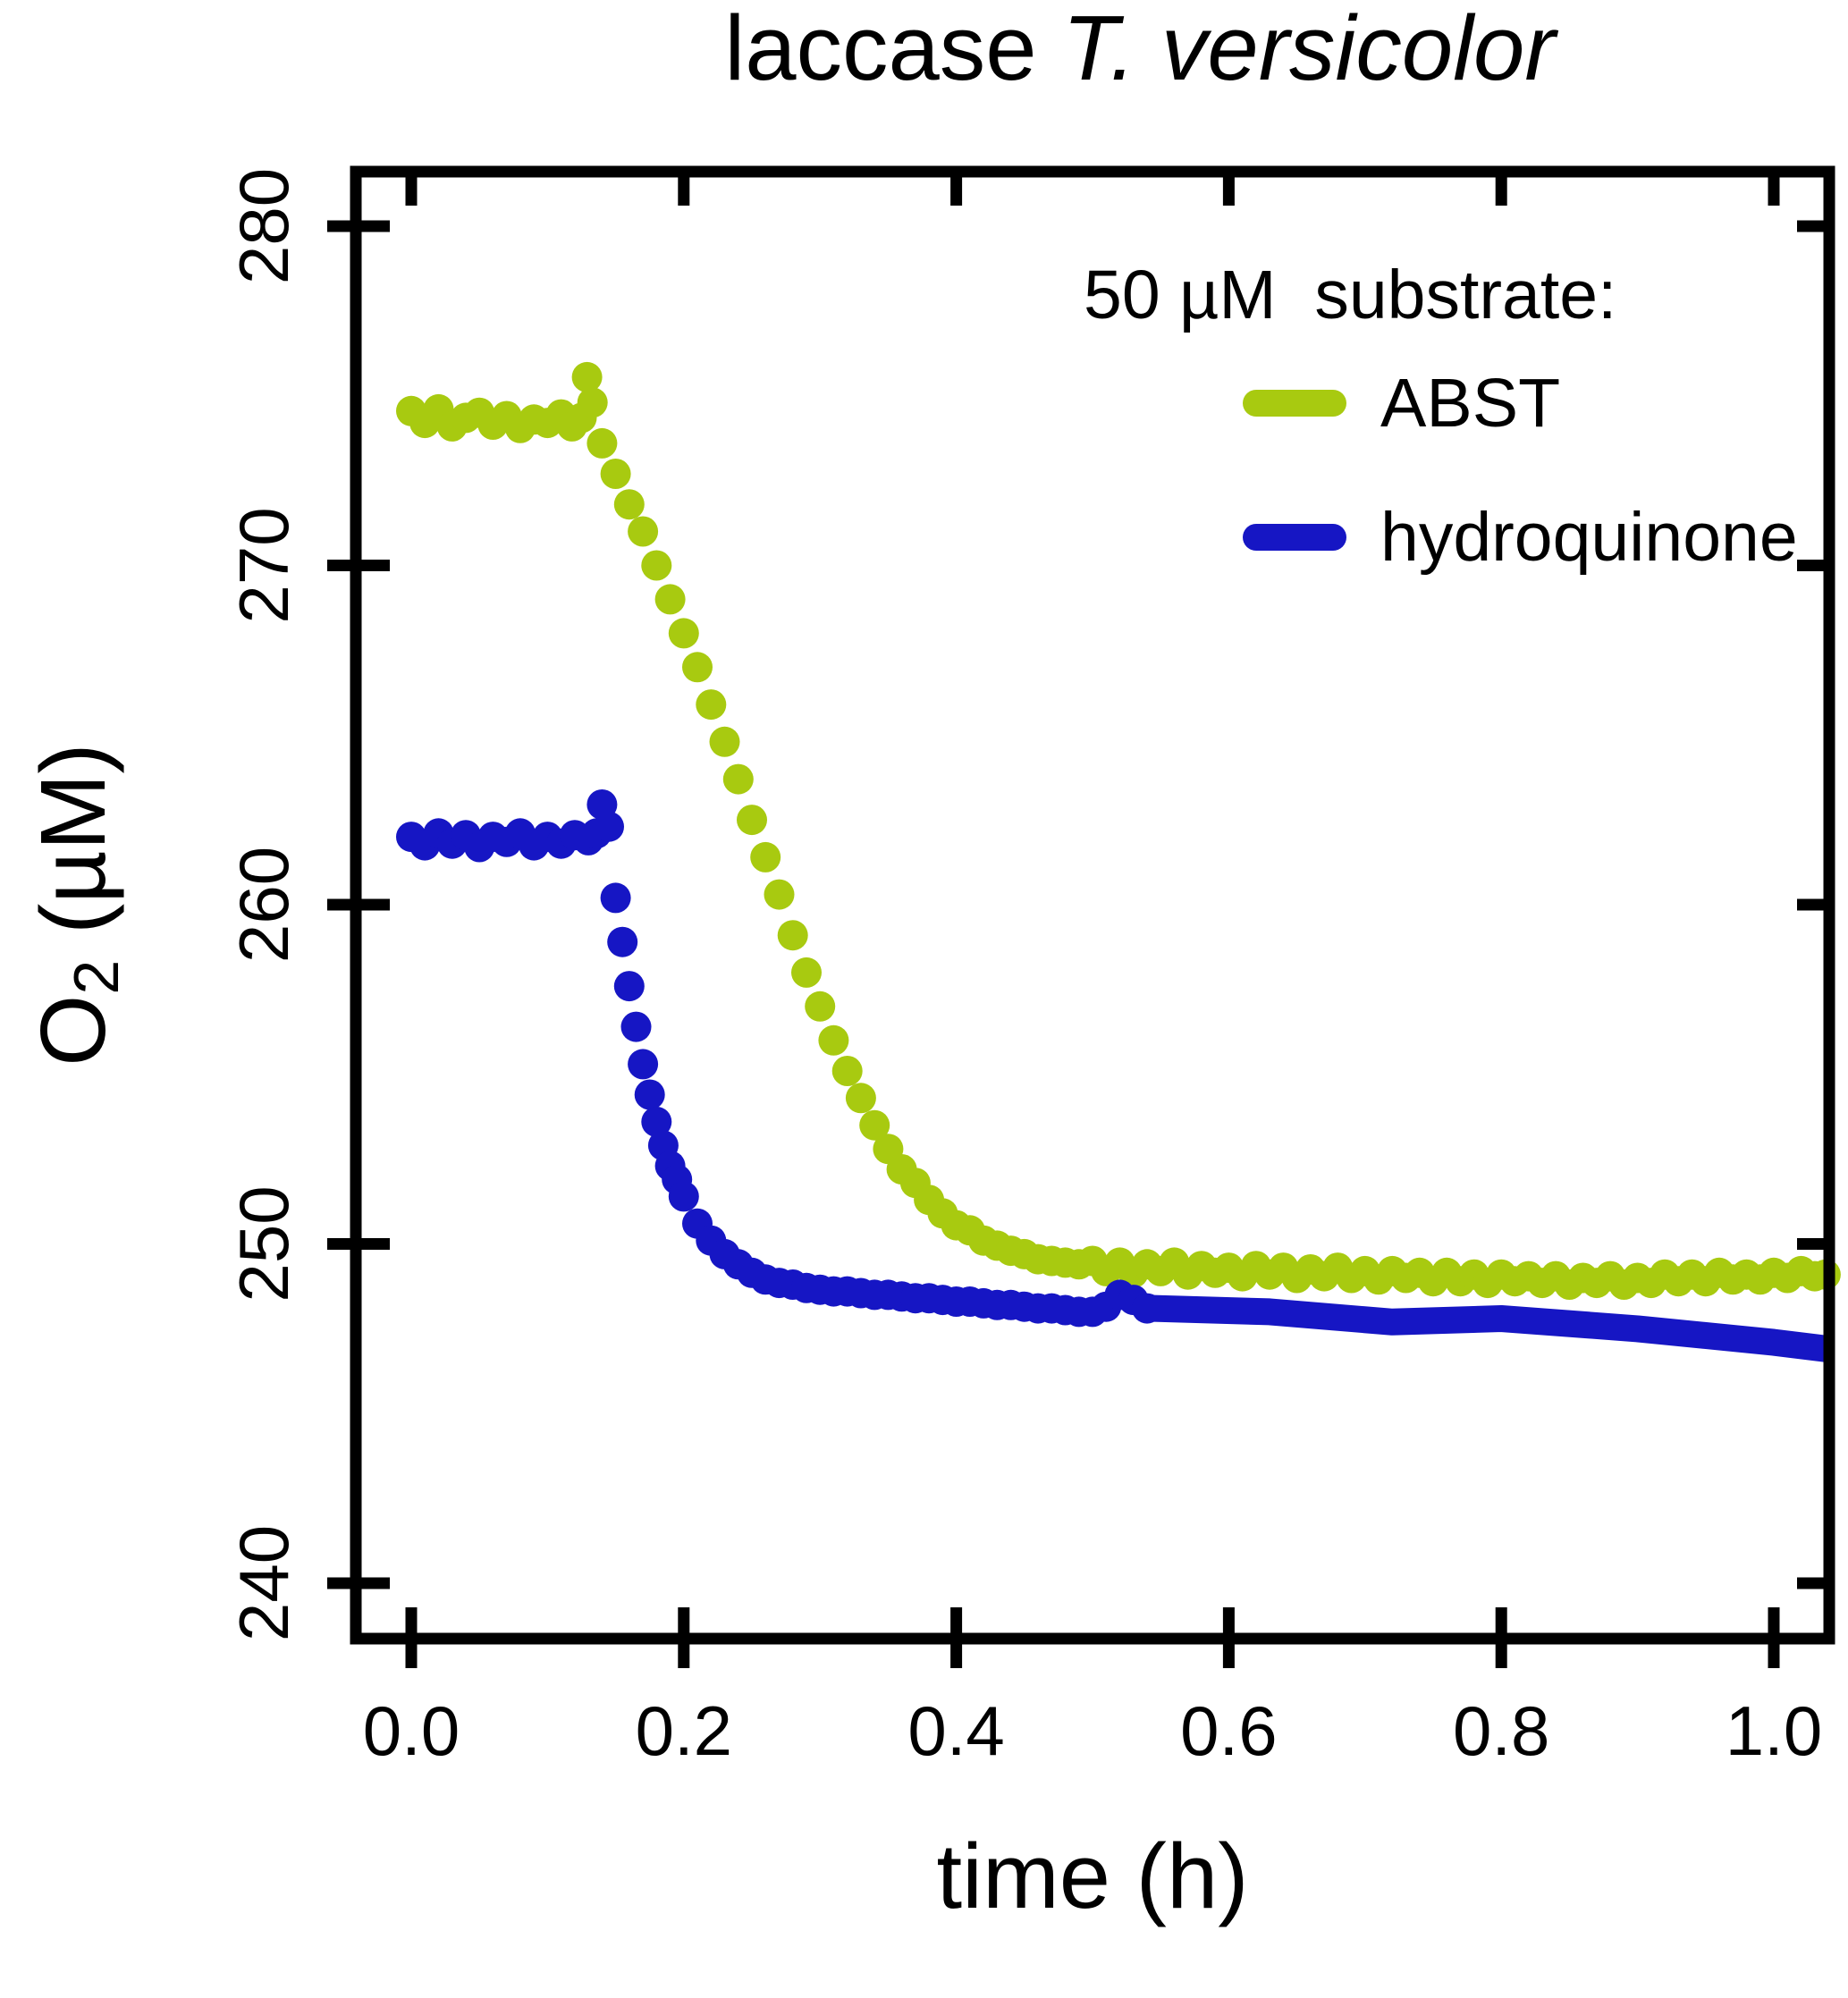  I want to click on series-line-hydroquinone, so click(1485, 1328).